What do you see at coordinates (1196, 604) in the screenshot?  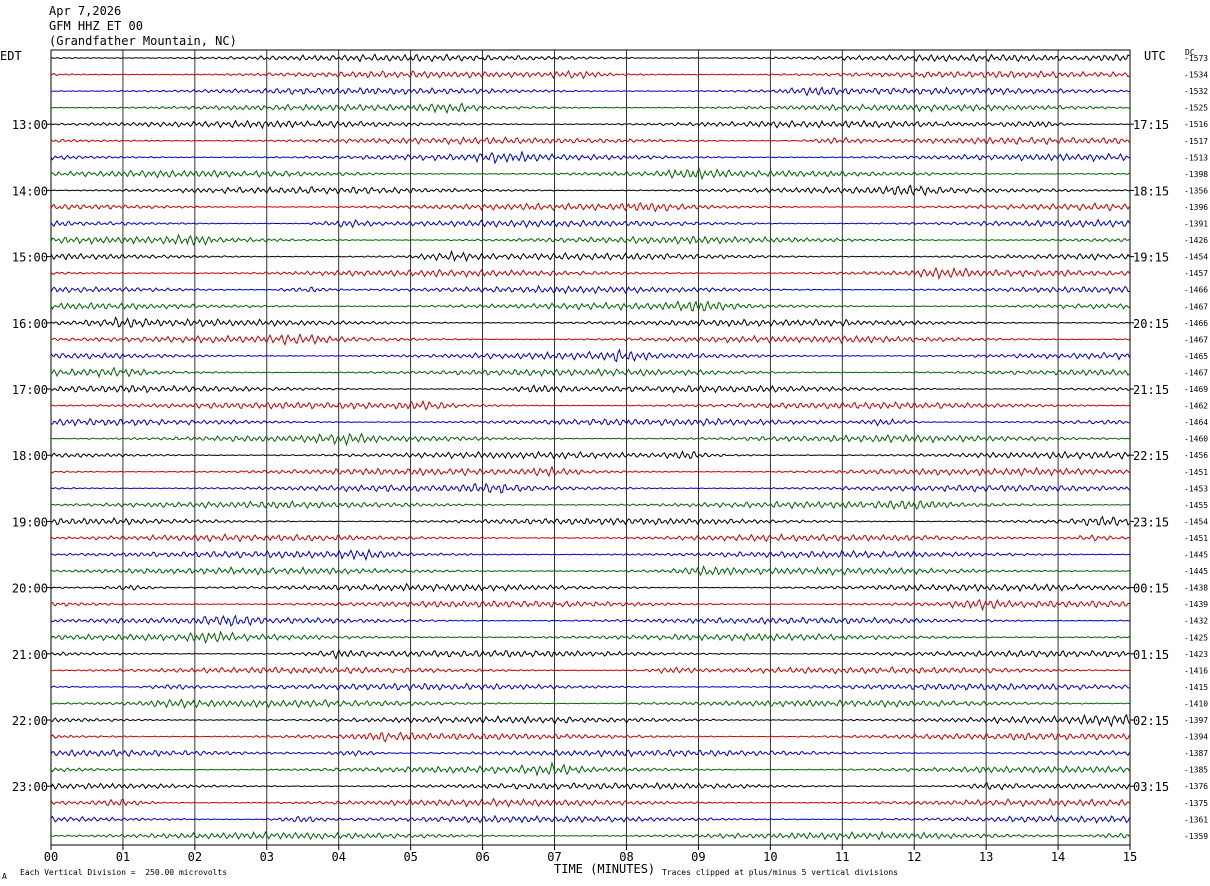 I see `dc-offset-label: -1439` at bounding box center [1196, 604].